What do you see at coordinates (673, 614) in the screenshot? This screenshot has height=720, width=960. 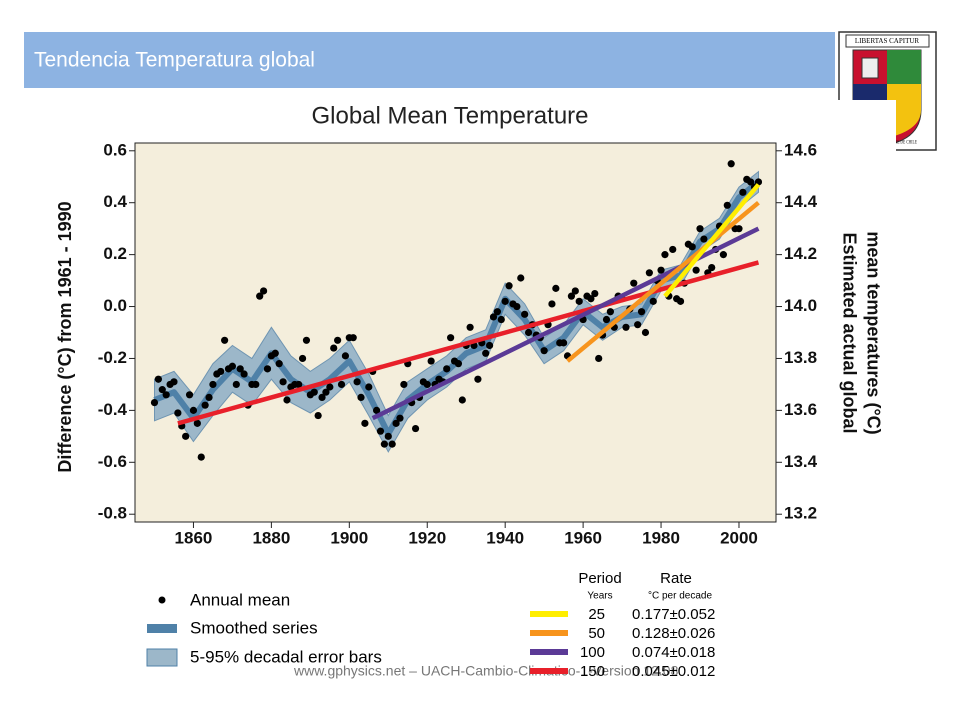 I see `rate-label: 0.177±0.052` at bounding box center [673, 614].